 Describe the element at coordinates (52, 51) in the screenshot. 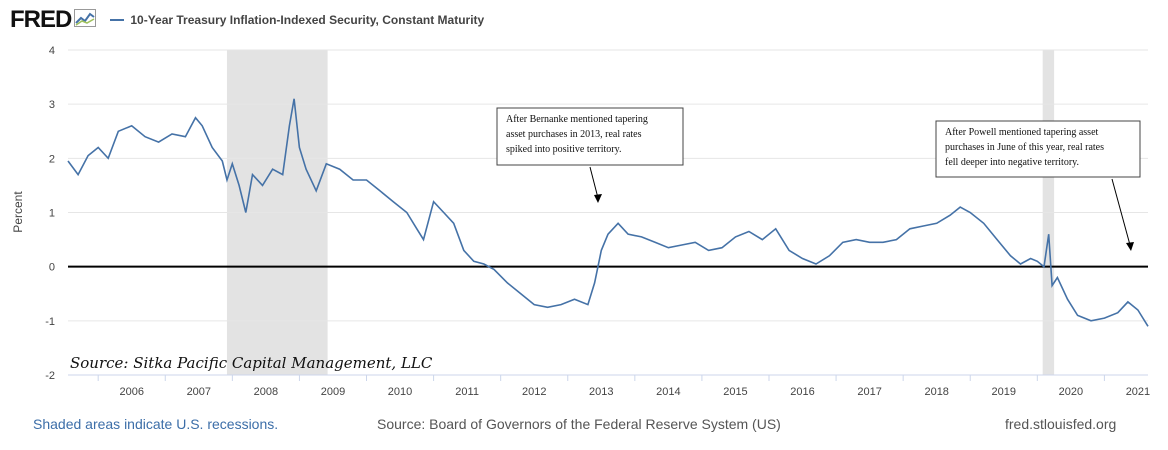

I see `y-tick-label: 4` at that location.